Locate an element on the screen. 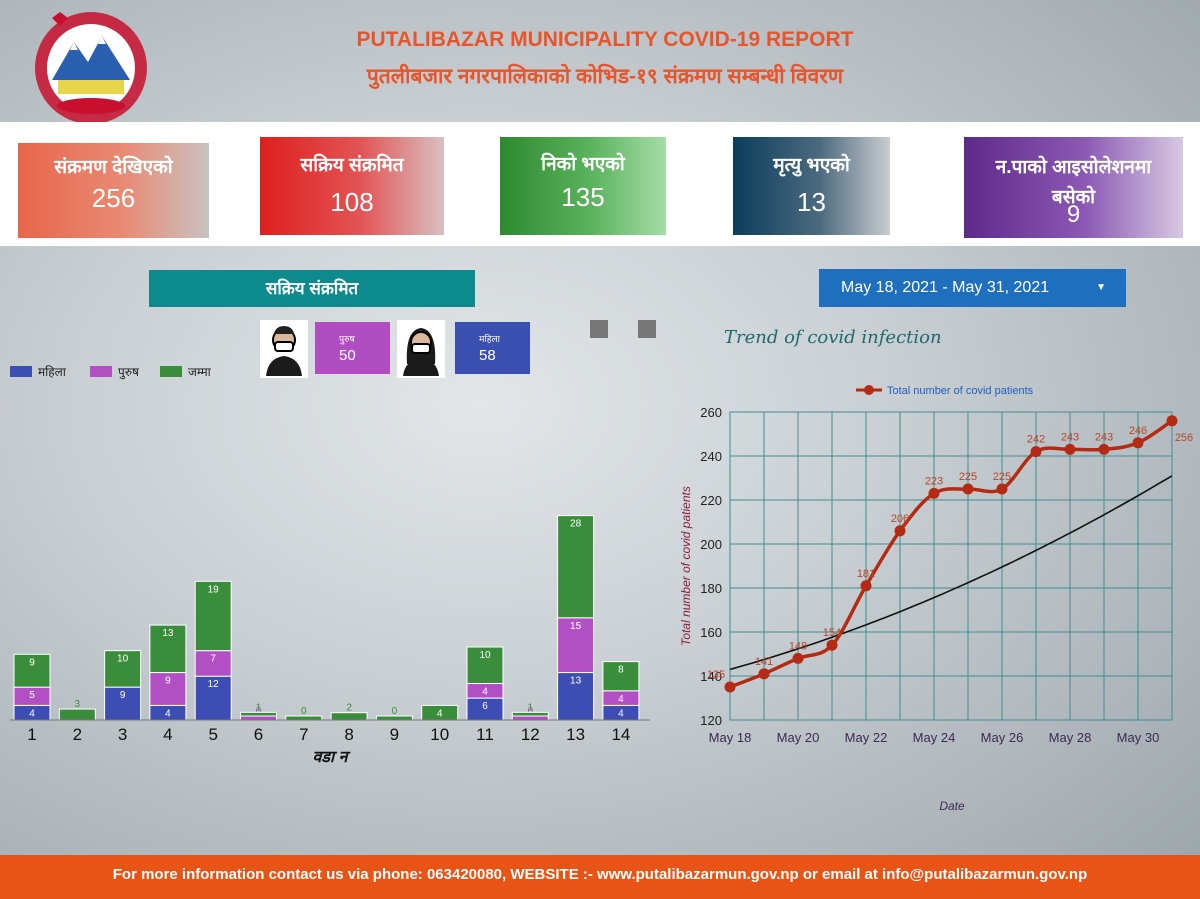  x-tick-label: May 20 is located at coordinates (798, 737).